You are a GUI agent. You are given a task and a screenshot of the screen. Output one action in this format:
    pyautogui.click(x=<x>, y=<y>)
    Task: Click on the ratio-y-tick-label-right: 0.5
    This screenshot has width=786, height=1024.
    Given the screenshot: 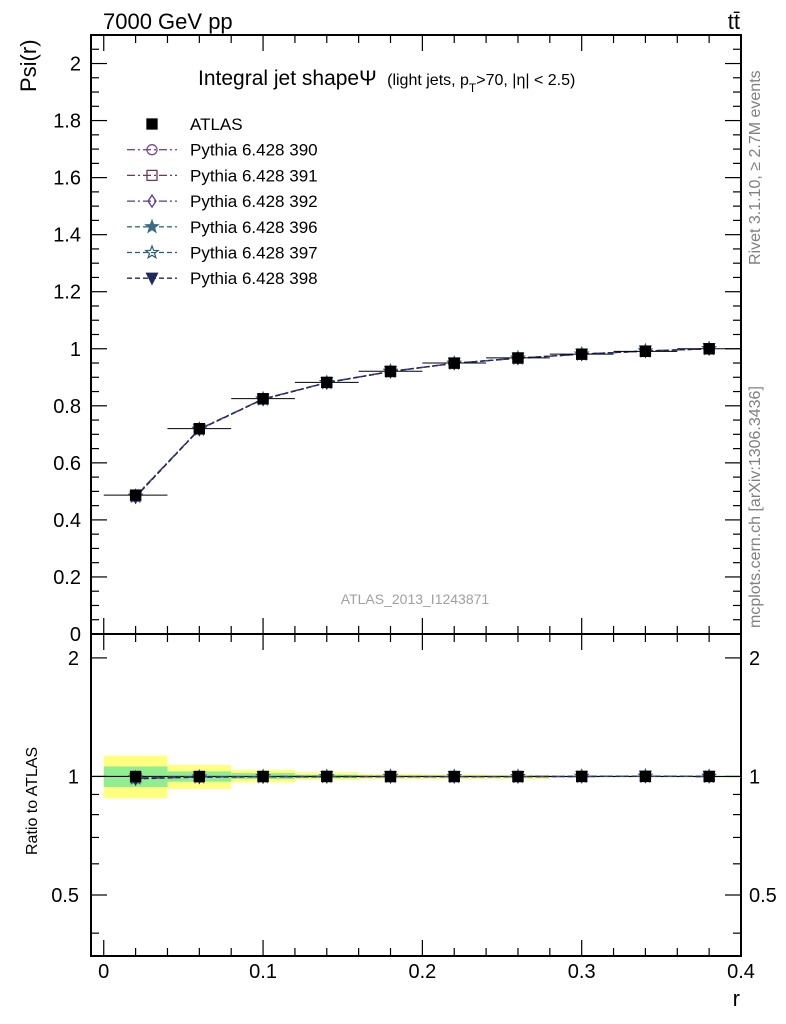 What is the action you would take?
    pyautogui.click(x=763, y=896)
    